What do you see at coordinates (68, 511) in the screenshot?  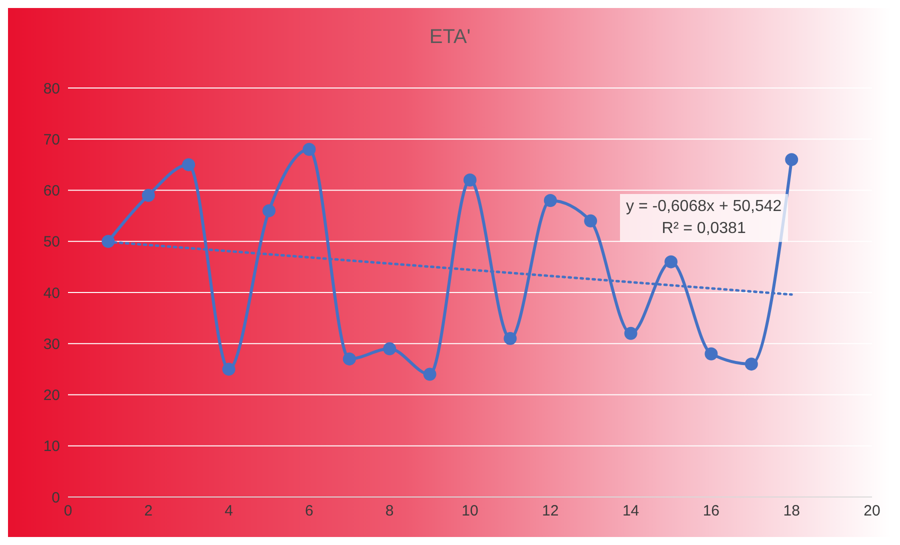 I see `x-tick-label: 0` at bounding box center [68, 511].